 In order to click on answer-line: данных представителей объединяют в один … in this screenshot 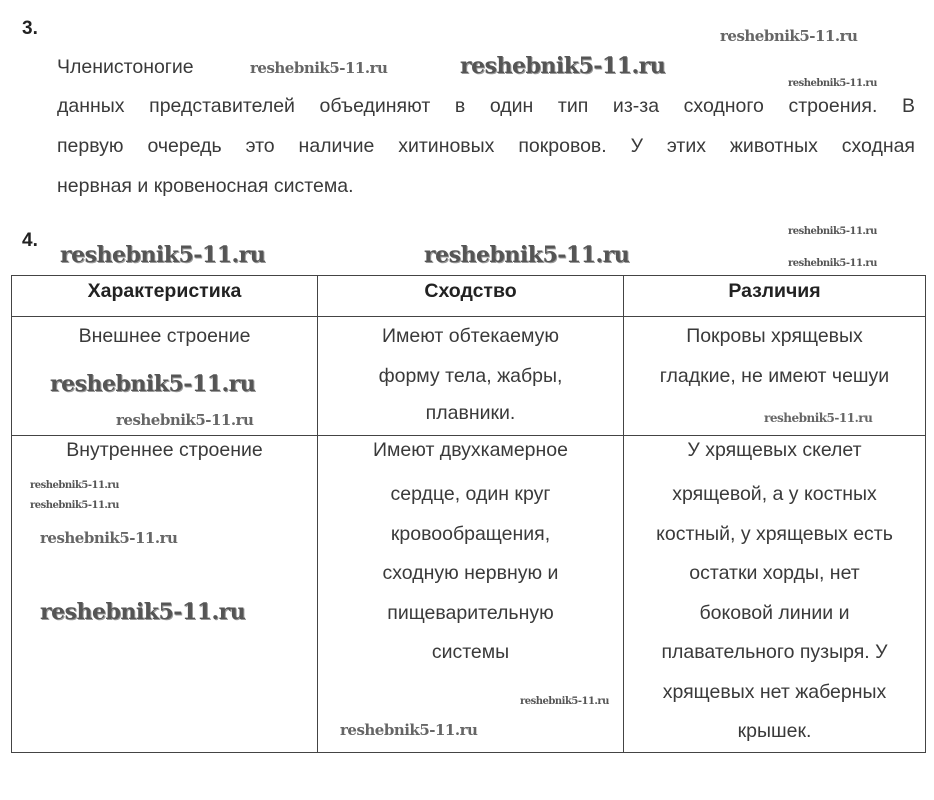, I will do `click(486, 106)`.